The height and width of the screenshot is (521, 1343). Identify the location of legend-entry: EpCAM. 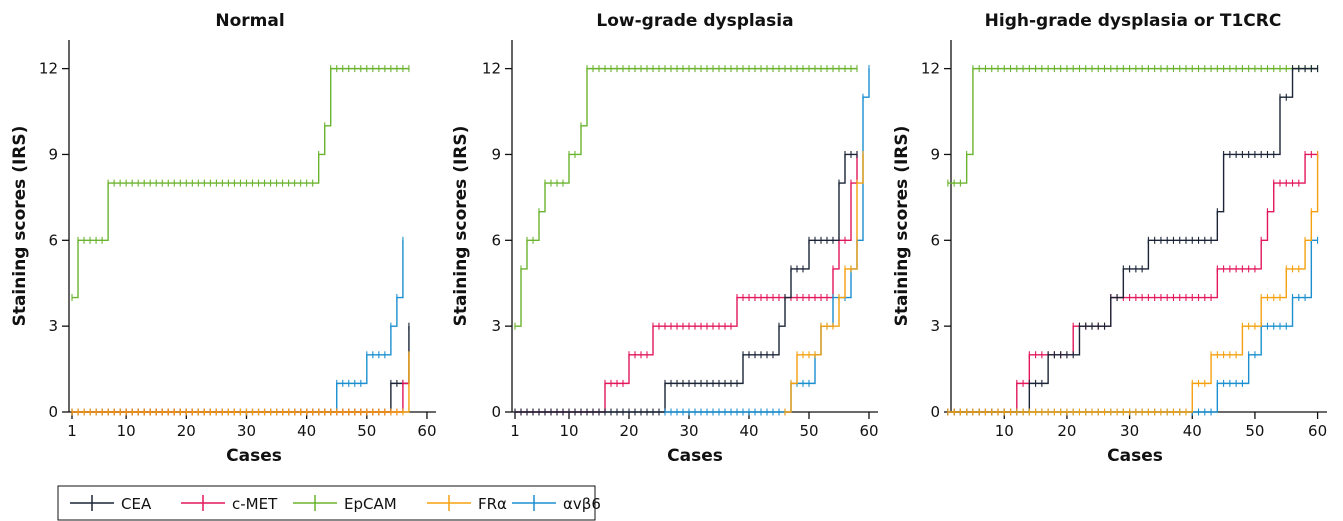
(345, 504).